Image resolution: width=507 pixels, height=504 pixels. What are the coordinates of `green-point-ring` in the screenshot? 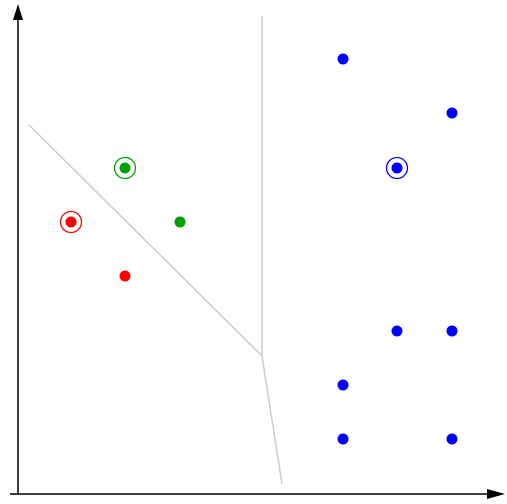 It's located at (125, 168).